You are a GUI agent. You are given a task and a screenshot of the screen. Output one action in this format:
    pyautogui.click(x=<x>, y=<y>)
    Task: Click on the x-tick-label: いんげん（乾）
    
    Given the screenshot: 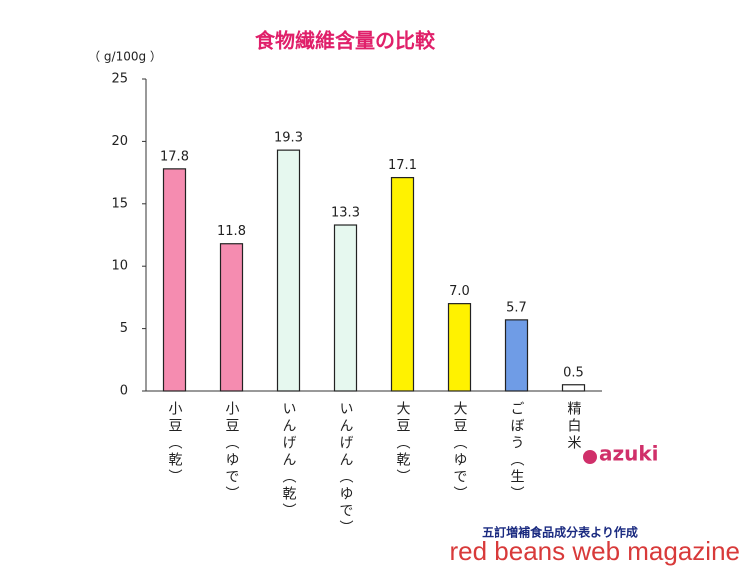 What is the action you would take?
    pyautogui.click(x=289, y=460)
    